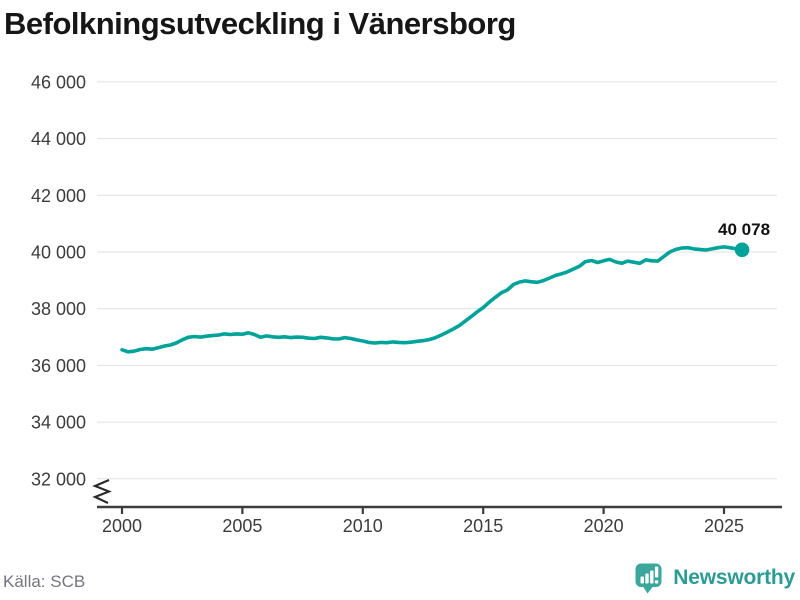  What do you see at coordinates (483, 526) in the screenshot?
I see `x-tick-label: 2015` at bounding box center [483, 526].